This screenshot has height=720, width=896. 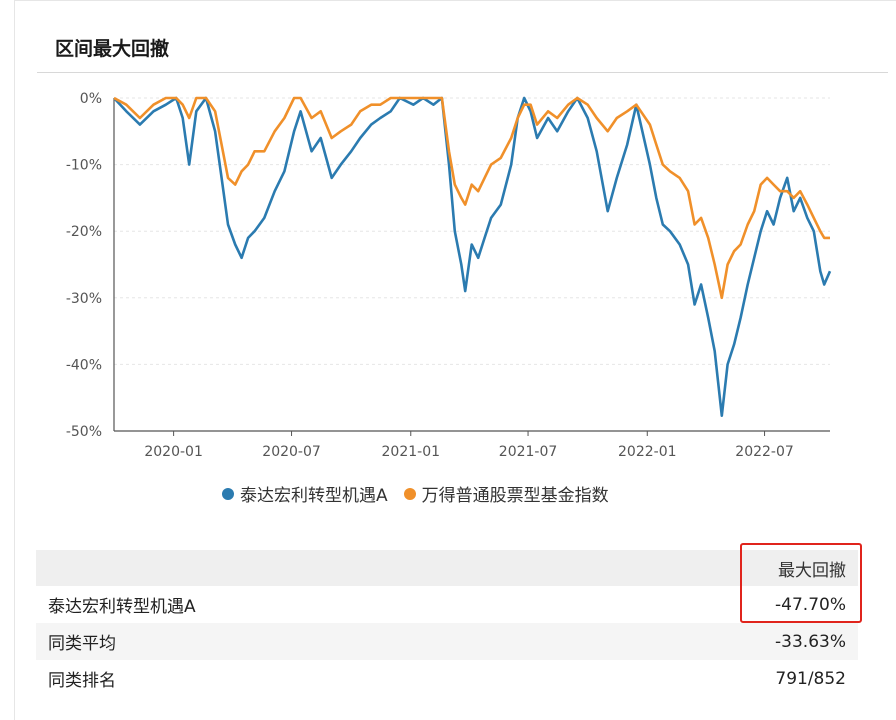 I want to click on table-row: 同类平均 -33.63%, so click(x=447, y=641).